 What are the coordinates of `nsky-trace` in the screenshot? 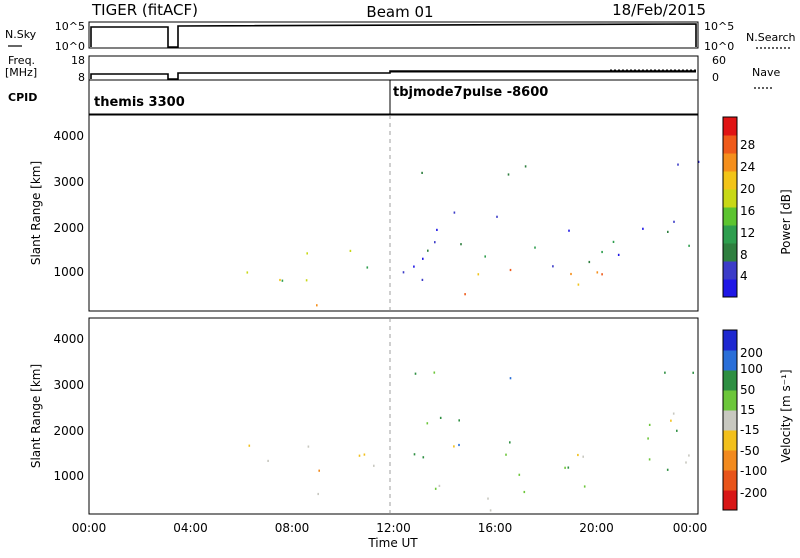 It's located at (393, 35).